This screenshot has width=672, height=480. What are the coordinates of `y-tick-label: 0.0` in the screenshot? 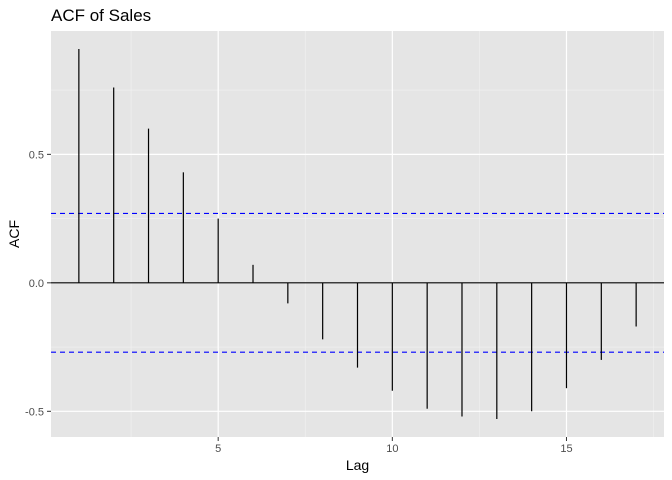 It's located at (36, 284).